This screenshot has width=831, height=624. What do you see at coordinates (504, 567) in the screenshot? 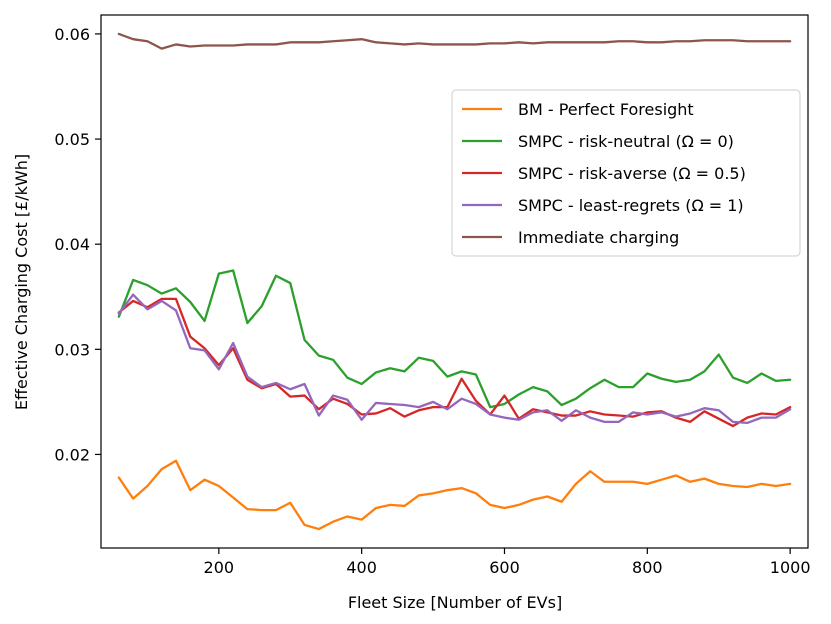
I see `x-tick-label: 600` at bounding box center [504, 567].